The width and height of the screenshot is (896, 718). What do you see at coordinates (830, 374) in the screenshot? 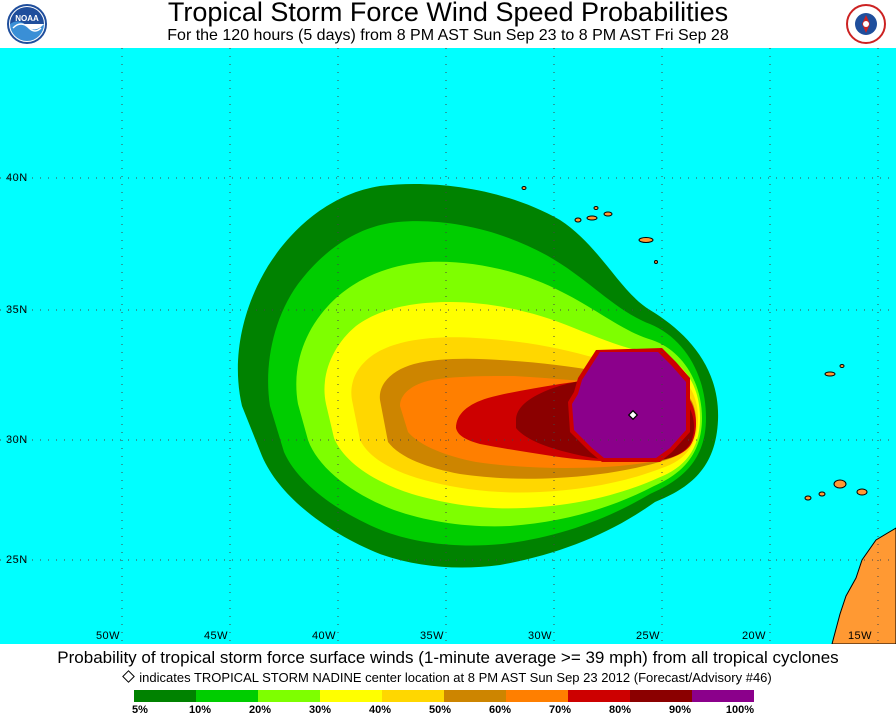
I see `island-madeira` at bounding box center [830, 374].